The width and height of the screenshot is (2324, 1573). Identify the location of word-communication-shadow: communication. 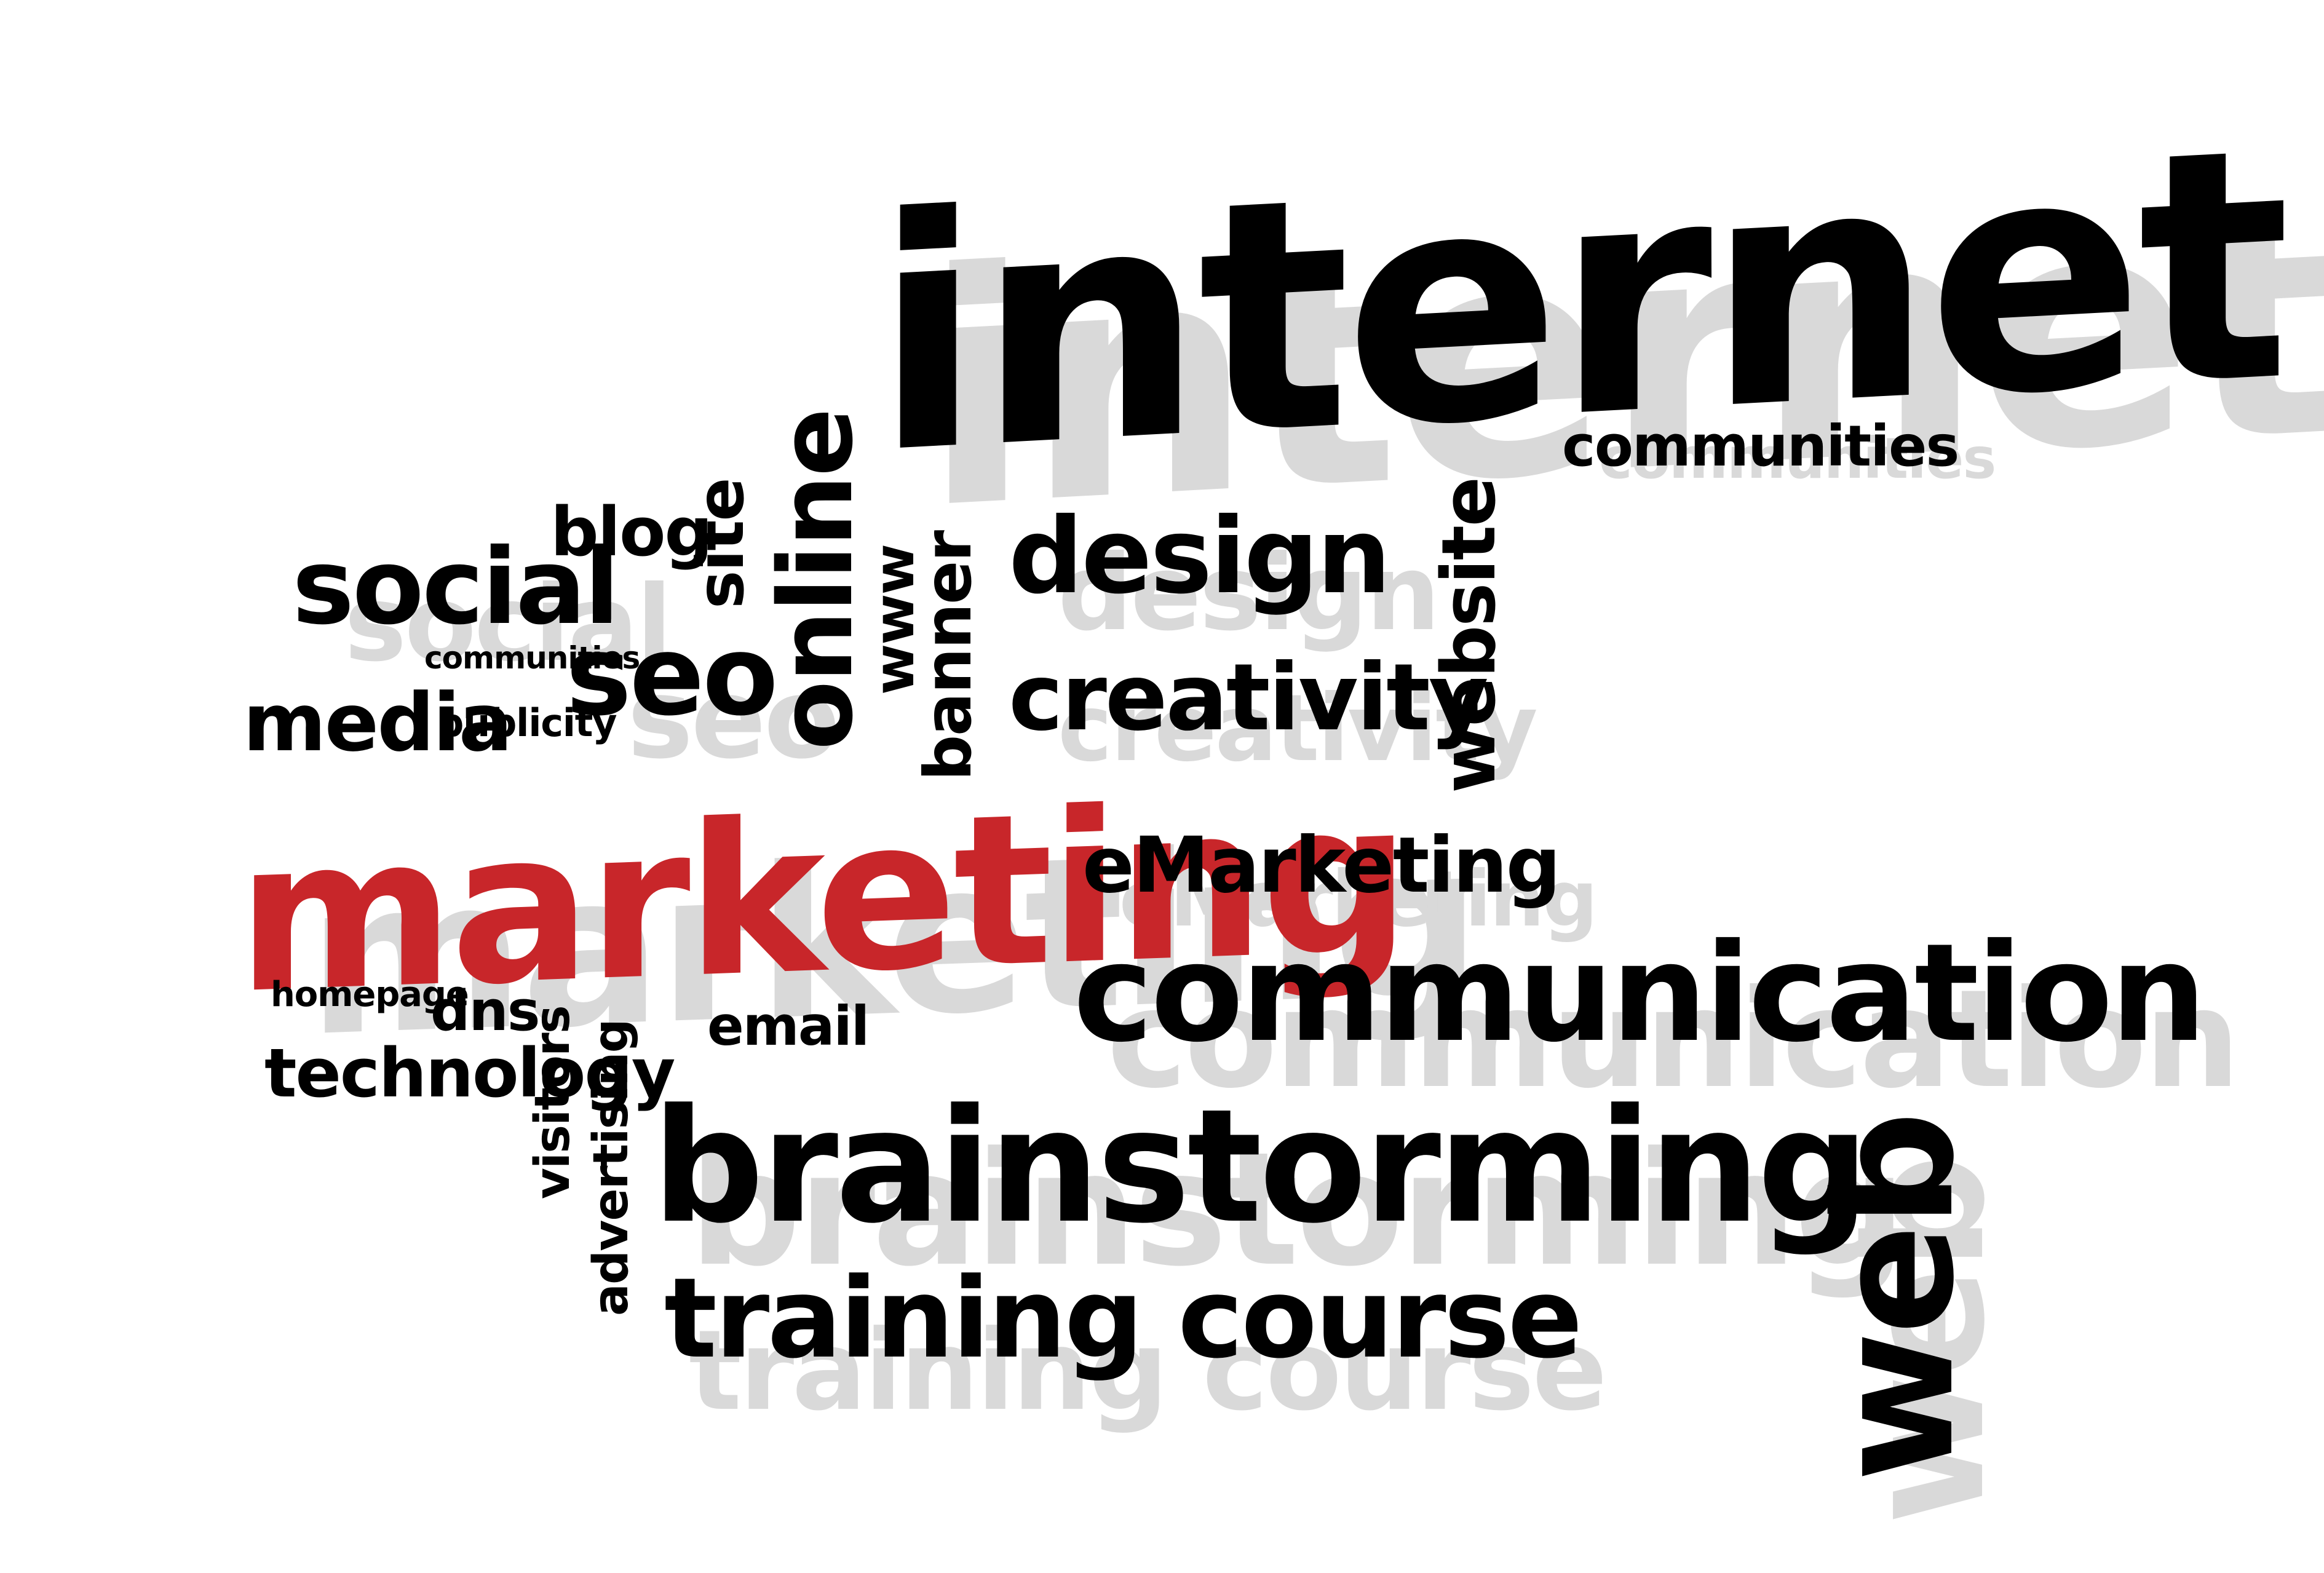
(1674, 1039).